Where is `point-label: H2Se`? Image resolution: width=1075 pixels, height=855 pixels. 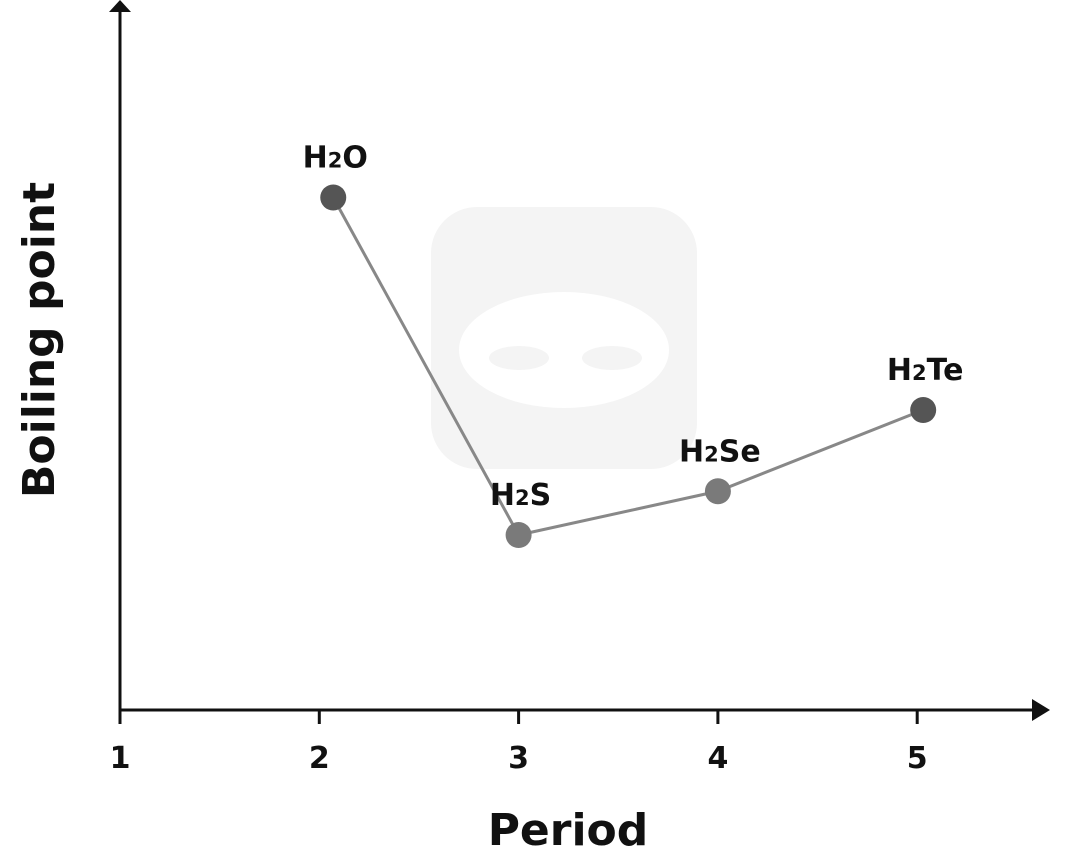 point-label: H2Se is located at coordinates (720, 451).